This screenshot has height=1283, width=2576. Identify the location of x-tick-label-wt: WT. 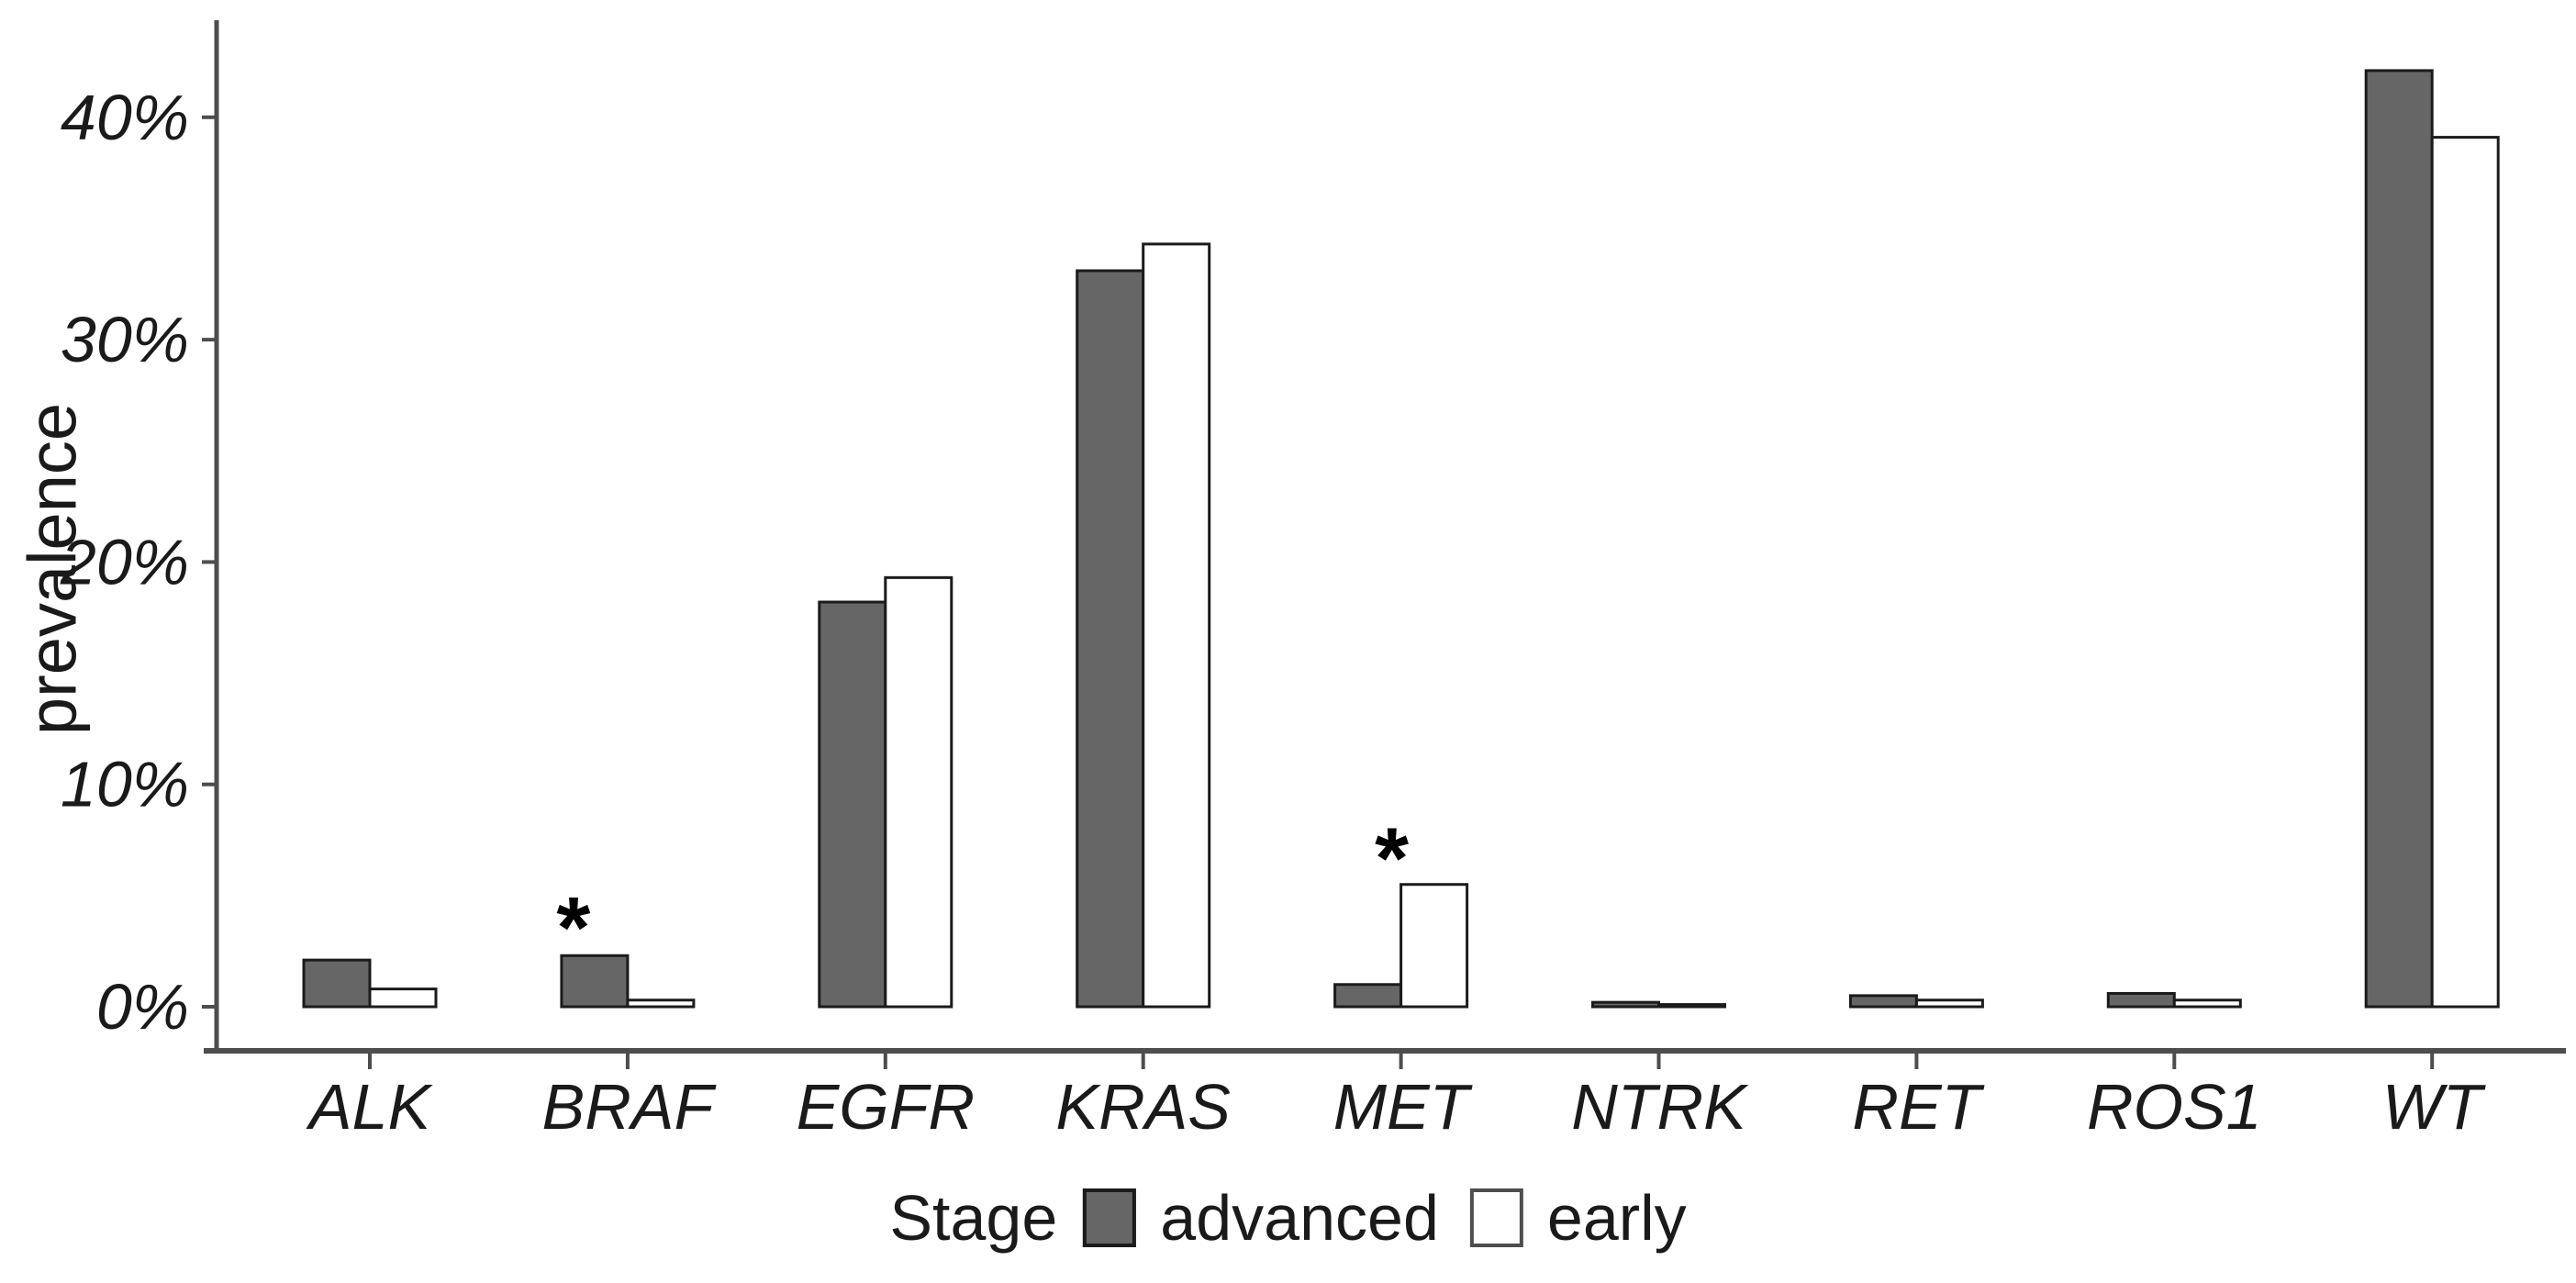
(2434, 1107).